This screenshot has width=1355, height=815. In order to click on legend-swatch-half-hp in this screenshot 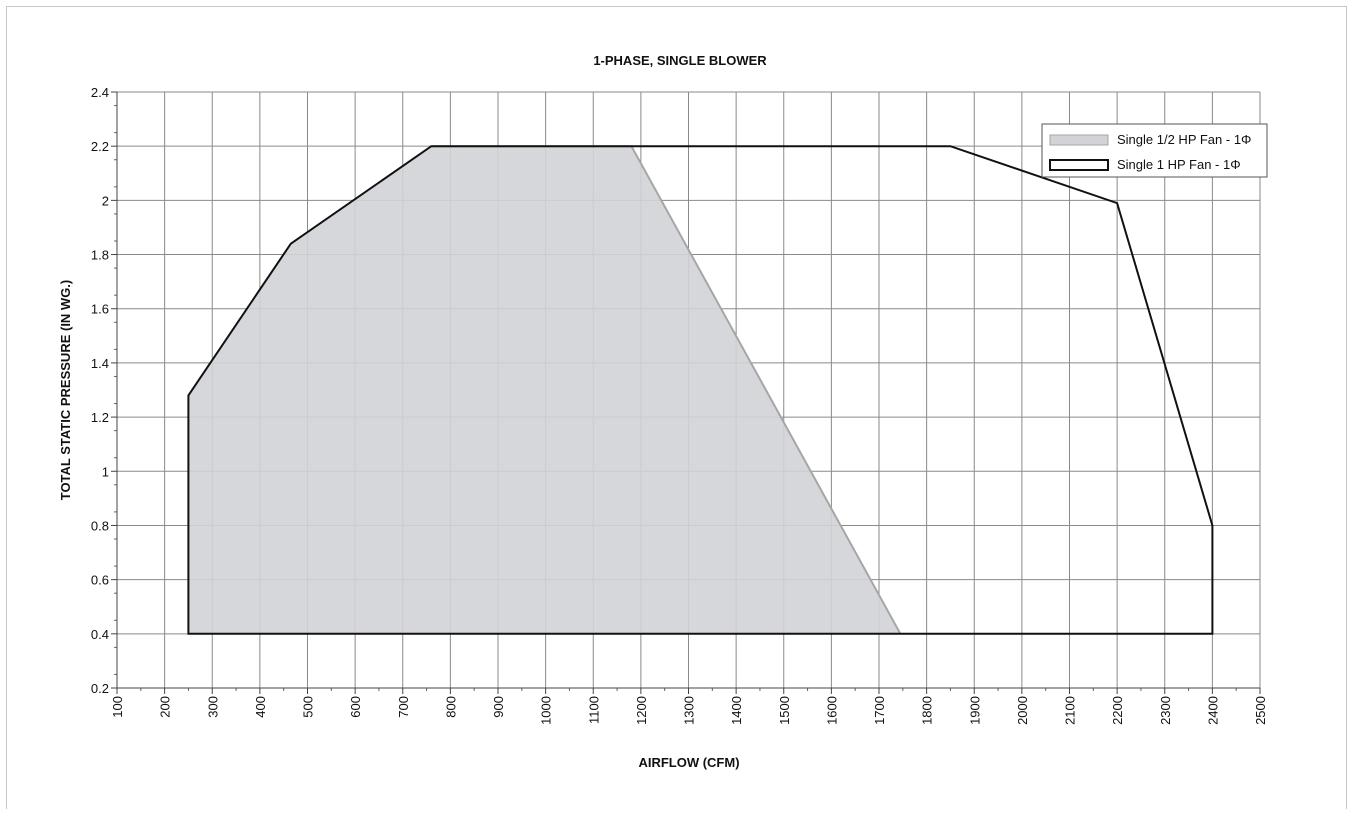, I will do `click(1079, 140)`.